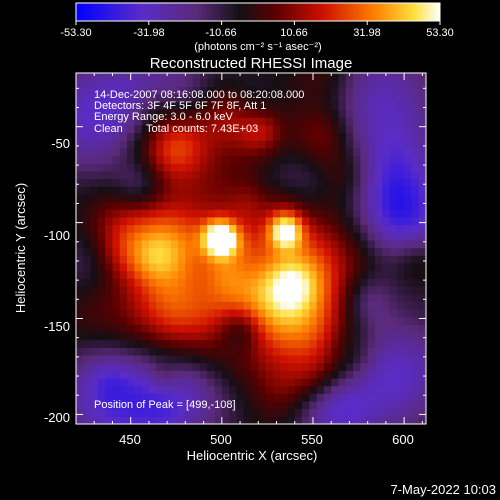 This screenshot has width=500, height=500. I want to click on colorbar-units: (photons cm⁻² s⁻¹ asec⁻²), so click(257, 47).